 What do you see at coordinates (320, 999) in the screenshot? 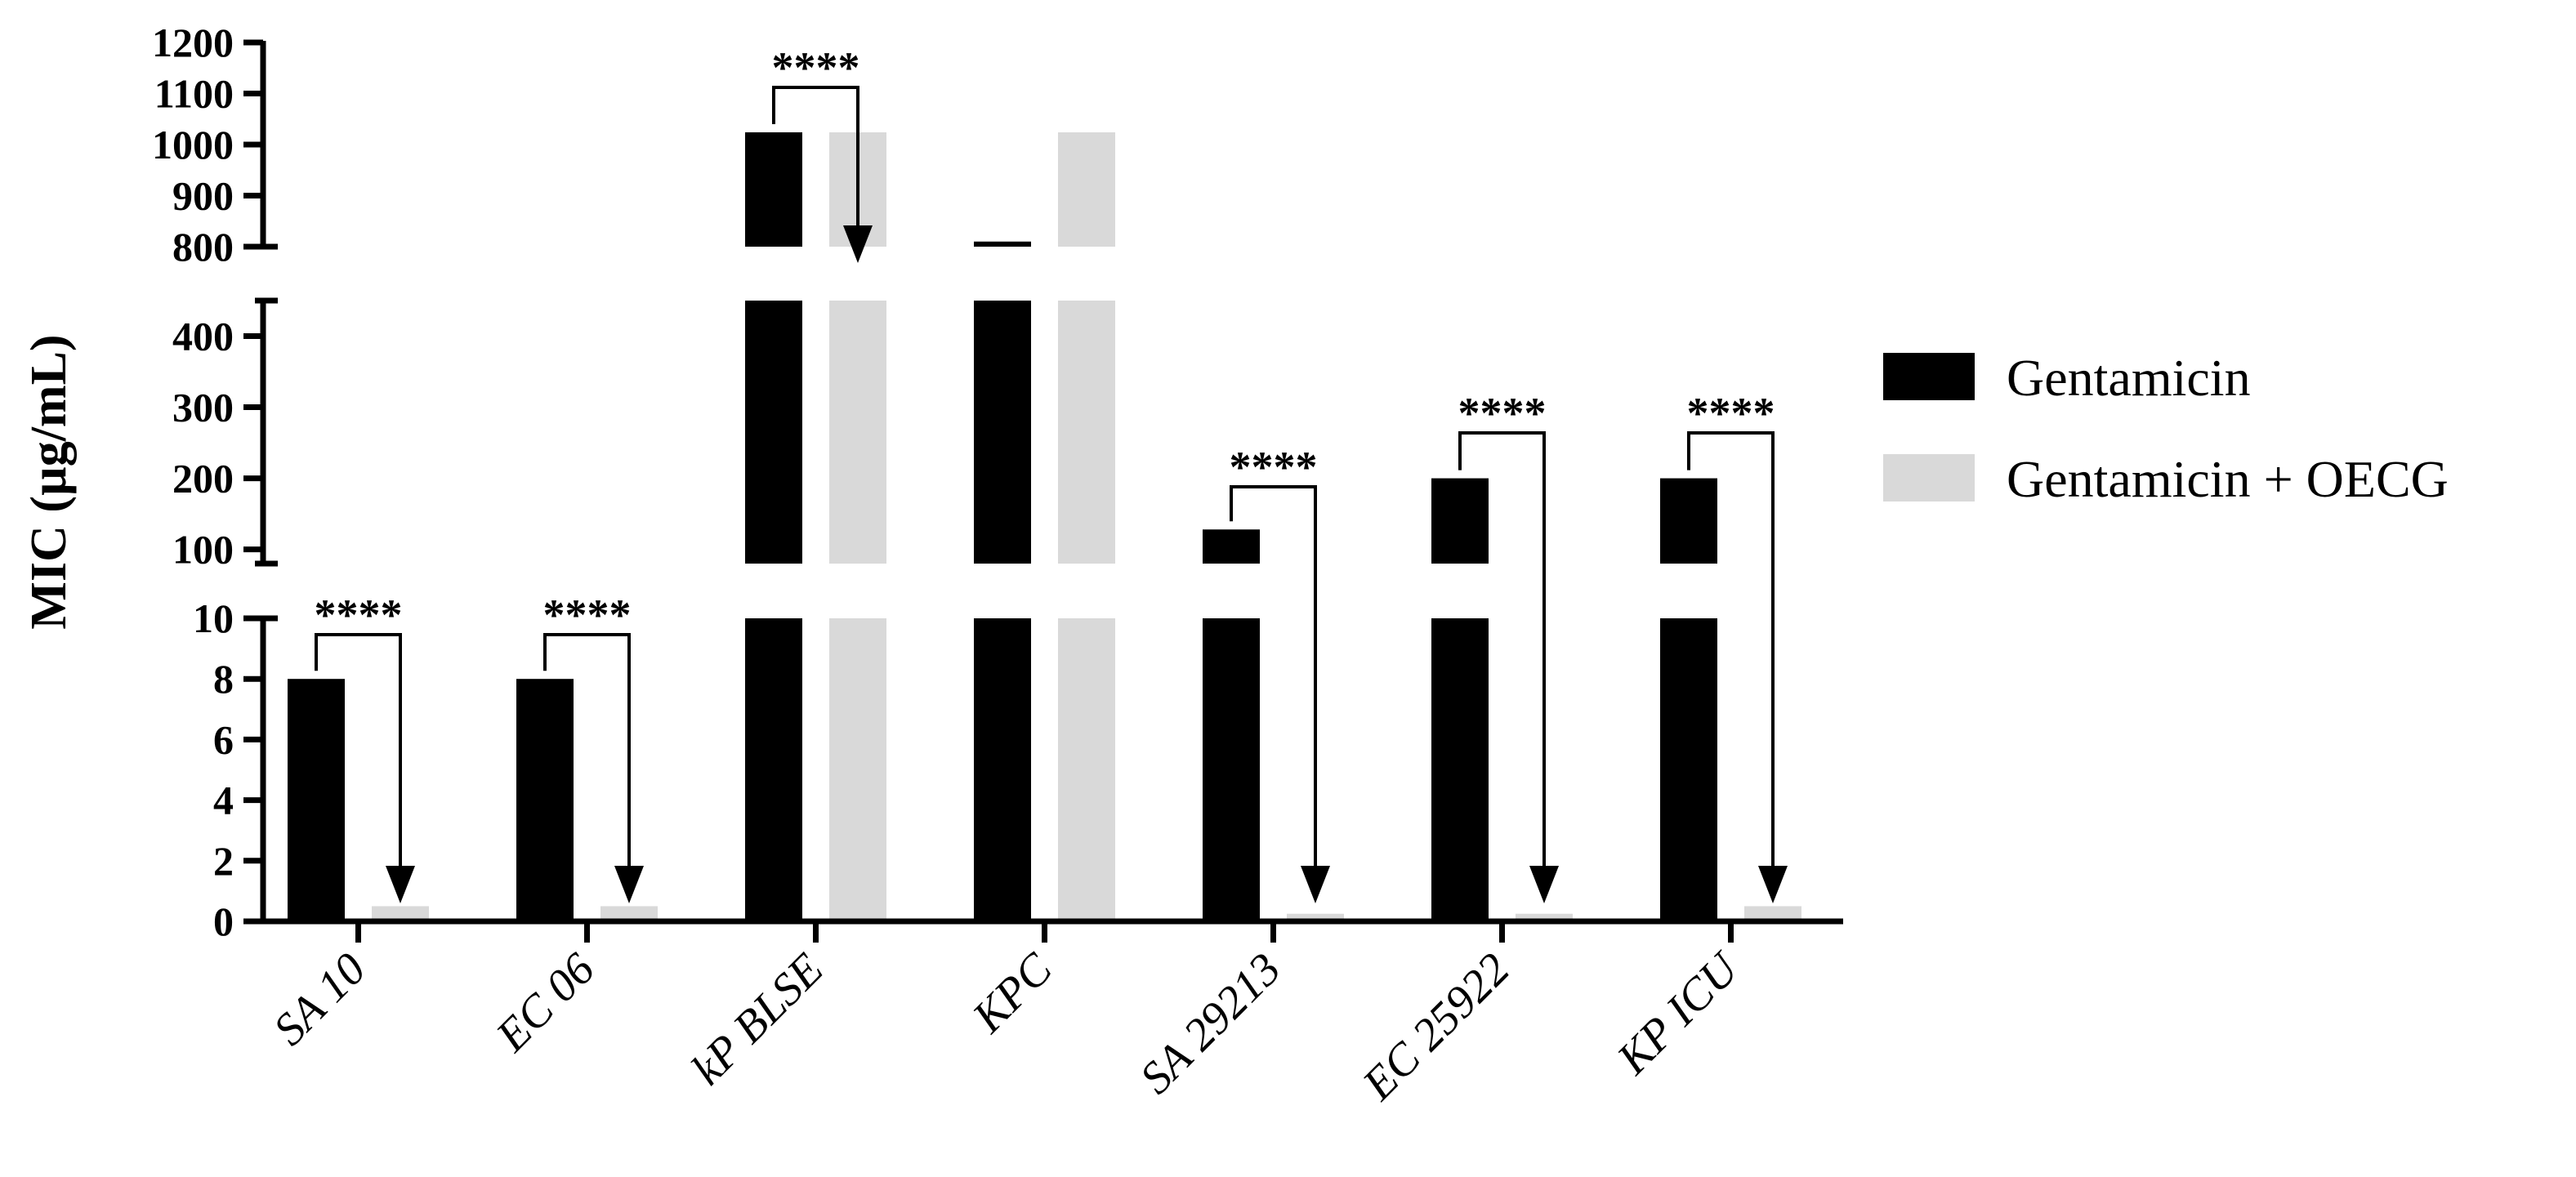
I see `x-tick-label-0: SA 10` at bounding box center [320, 999].